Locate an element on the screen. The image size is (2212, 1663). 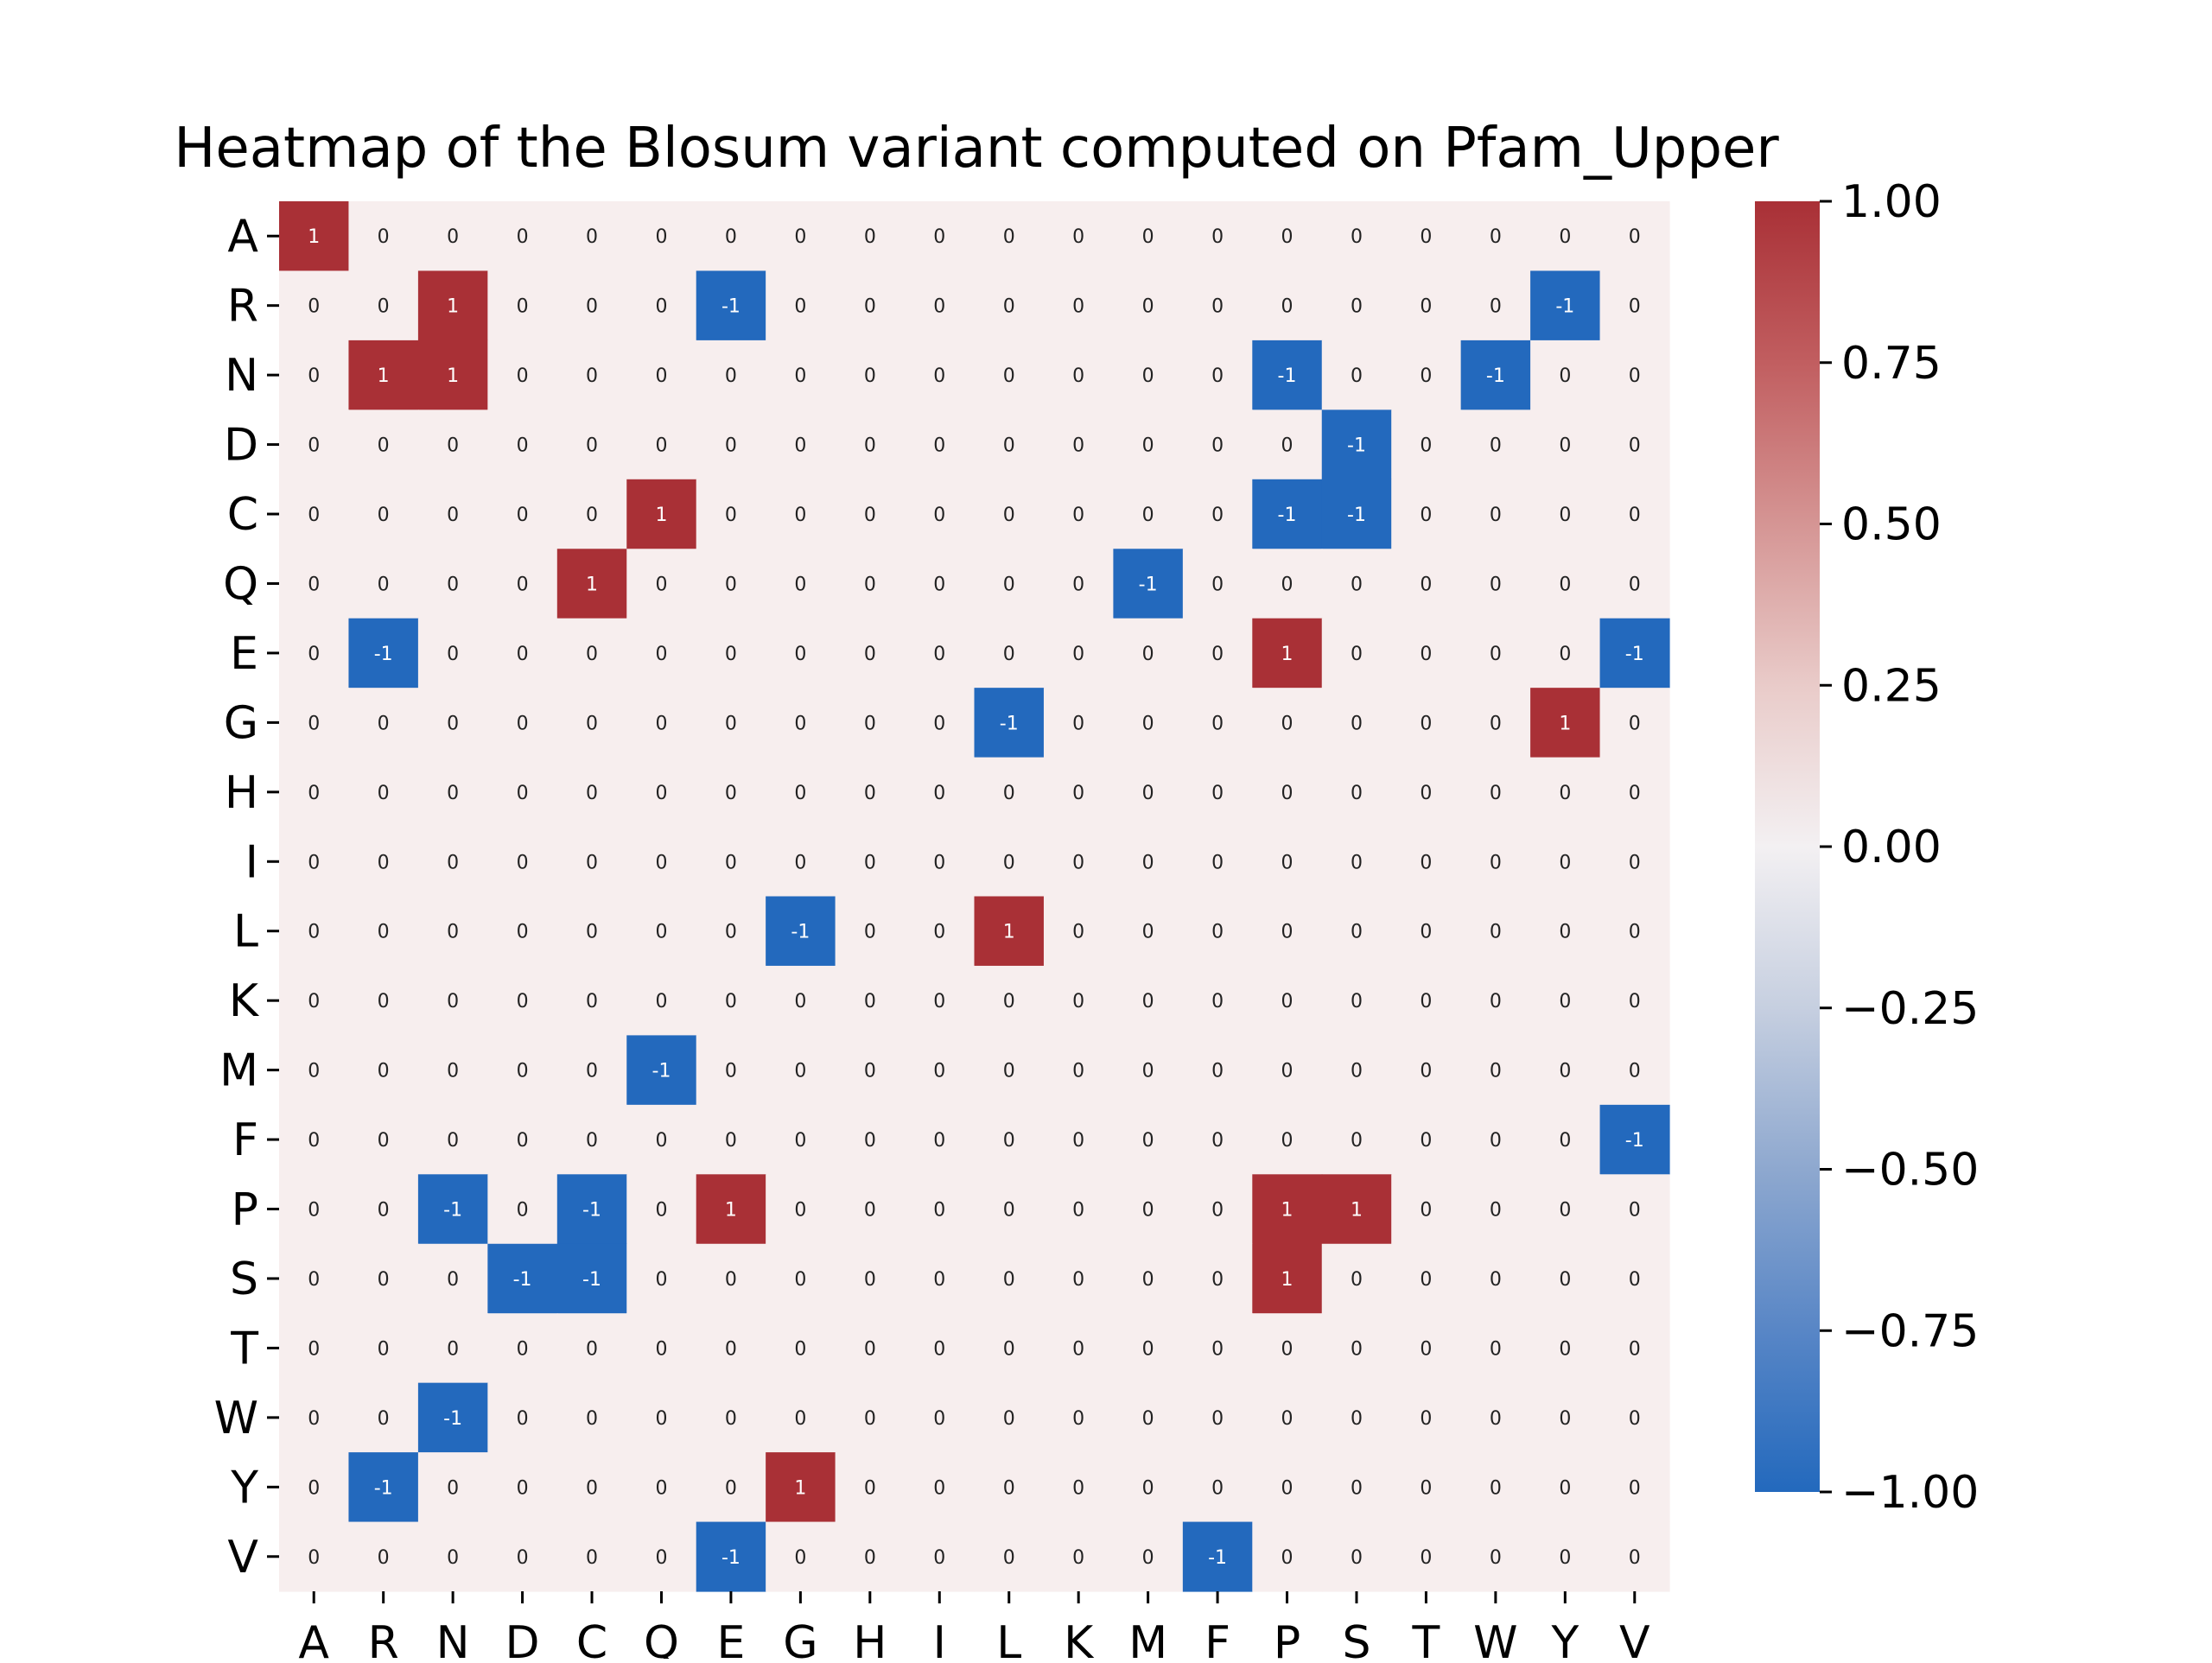
y-tick-label: F is located at coordinates (245, 1140).